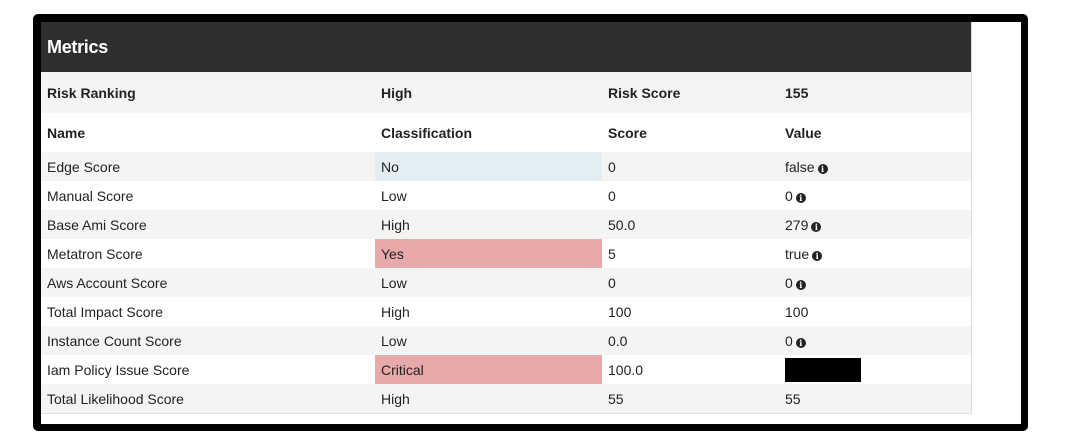 The image size is (1080, 434). Describe the element at coordinates (506, 311) in the screenshot. I see `table-row: Total Impact Score High 100 100` at that location.